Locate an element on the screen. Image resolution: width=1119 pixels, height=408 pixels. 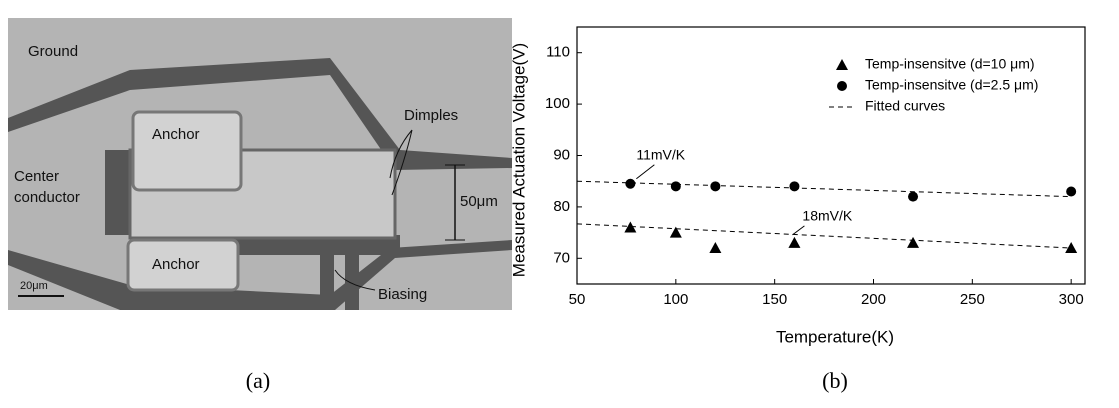
y-tick-label: 100 is located at coordinates (557, 103).